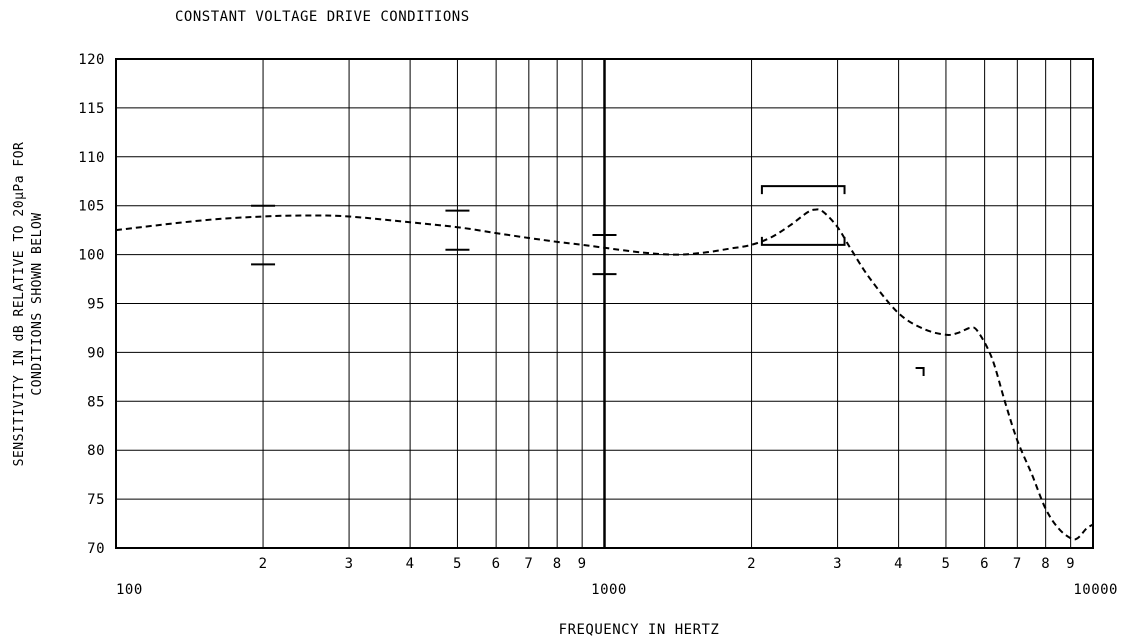  Describe the element at coordinates (96, 305) in the screenshot. I see `y-tick-label: 95` at that location.